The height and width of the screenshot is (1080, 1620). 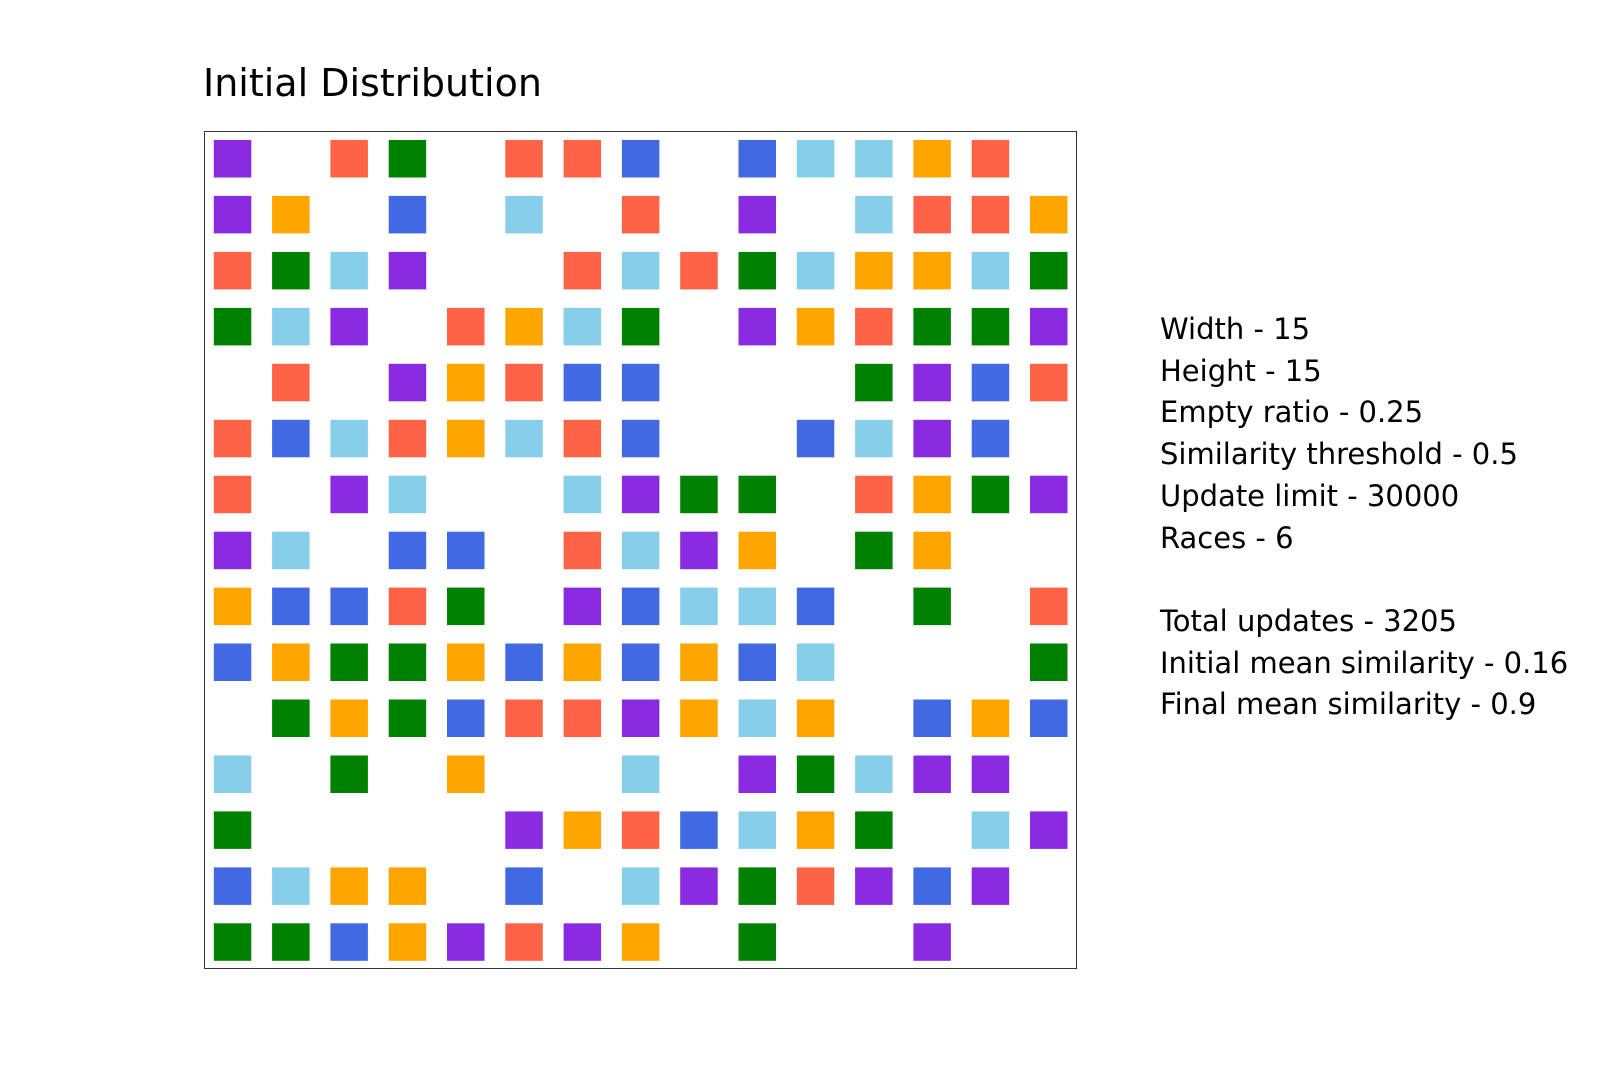 I want to click on cell-r3-c2, so click(x=349, y=326).